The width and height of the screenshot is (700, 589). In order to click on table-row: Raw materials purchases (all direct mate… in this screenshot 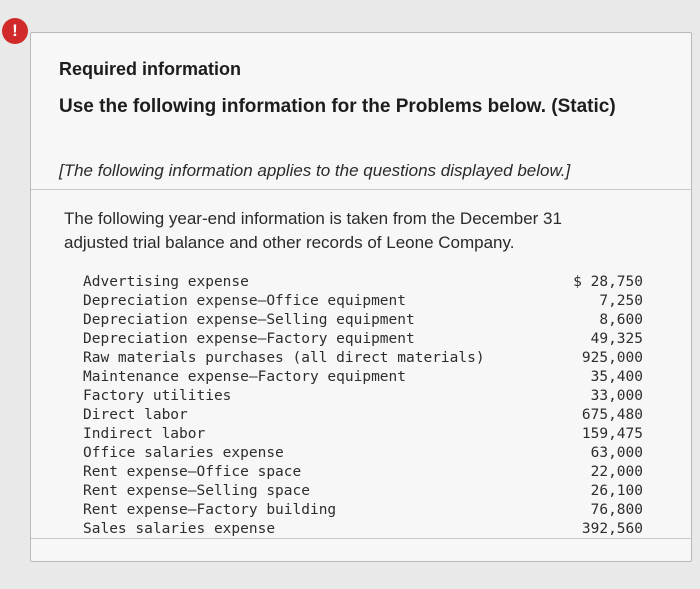, I will do `click(363, 358)`.